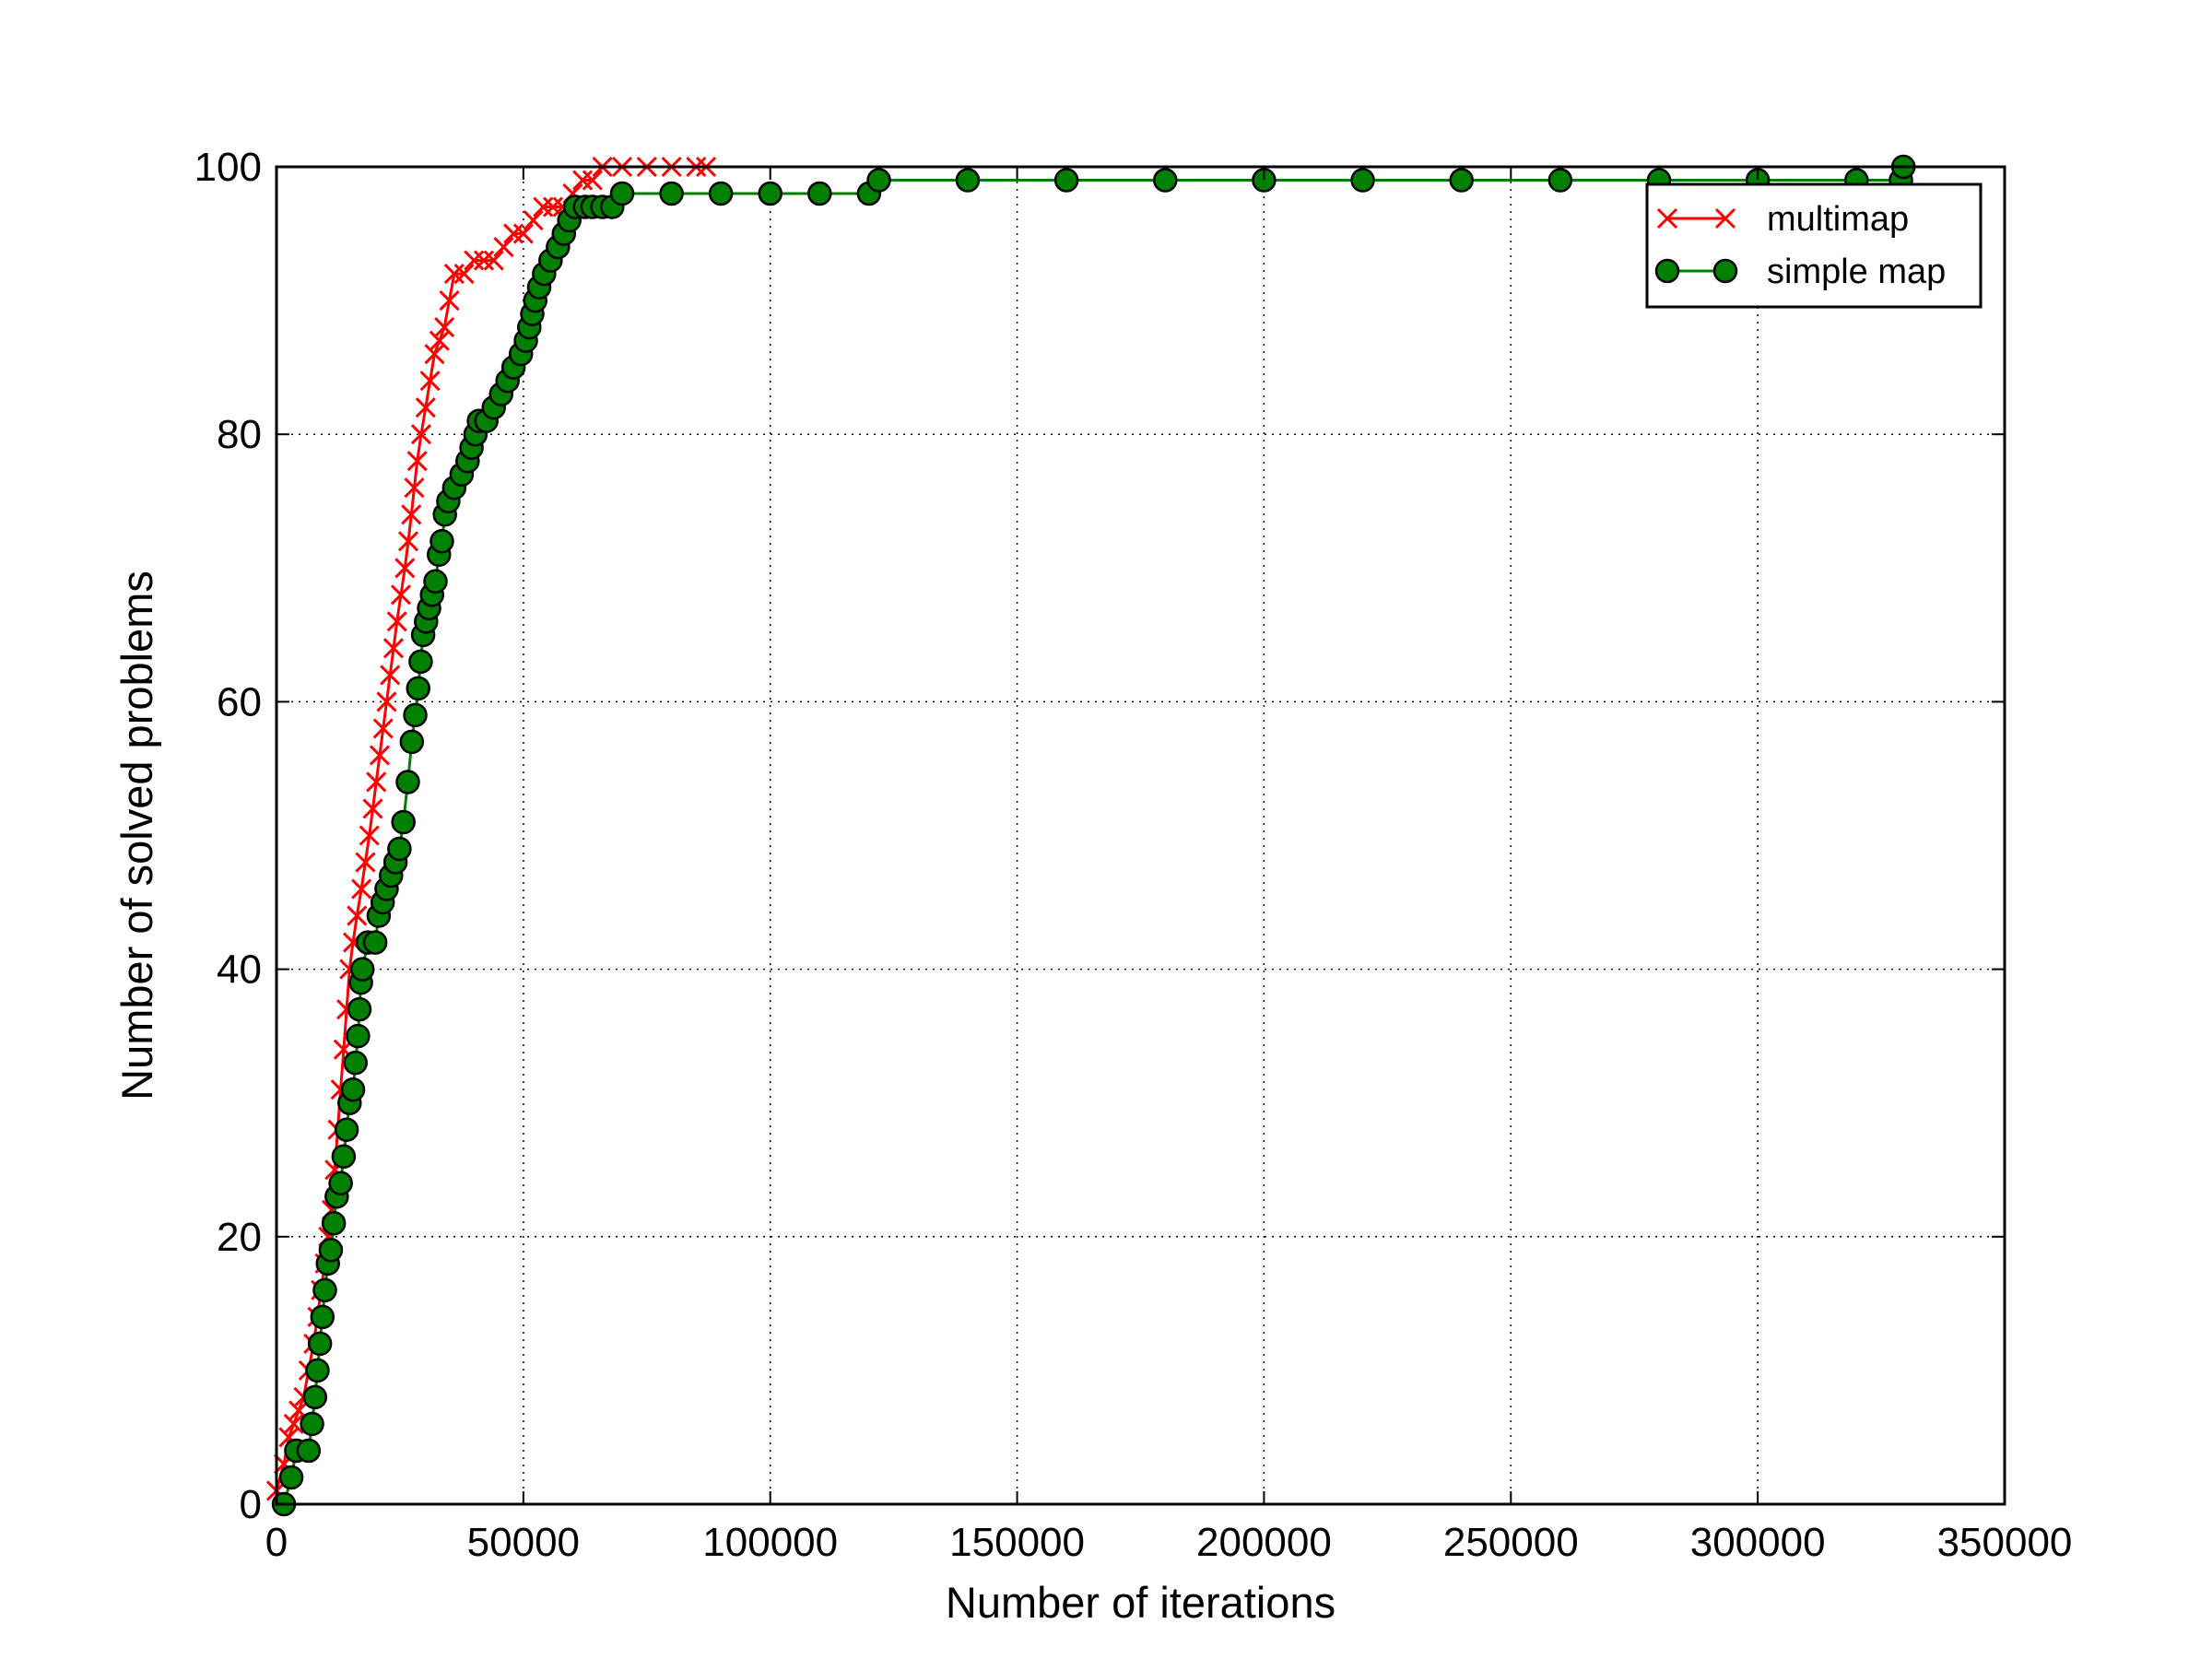 The height and width of the screenshot is (1659, 2212). What do you see at coordinates (239, 1237) in the screenshot?
I see `y-tick-label: 20` at bounding box center [239, 1237].